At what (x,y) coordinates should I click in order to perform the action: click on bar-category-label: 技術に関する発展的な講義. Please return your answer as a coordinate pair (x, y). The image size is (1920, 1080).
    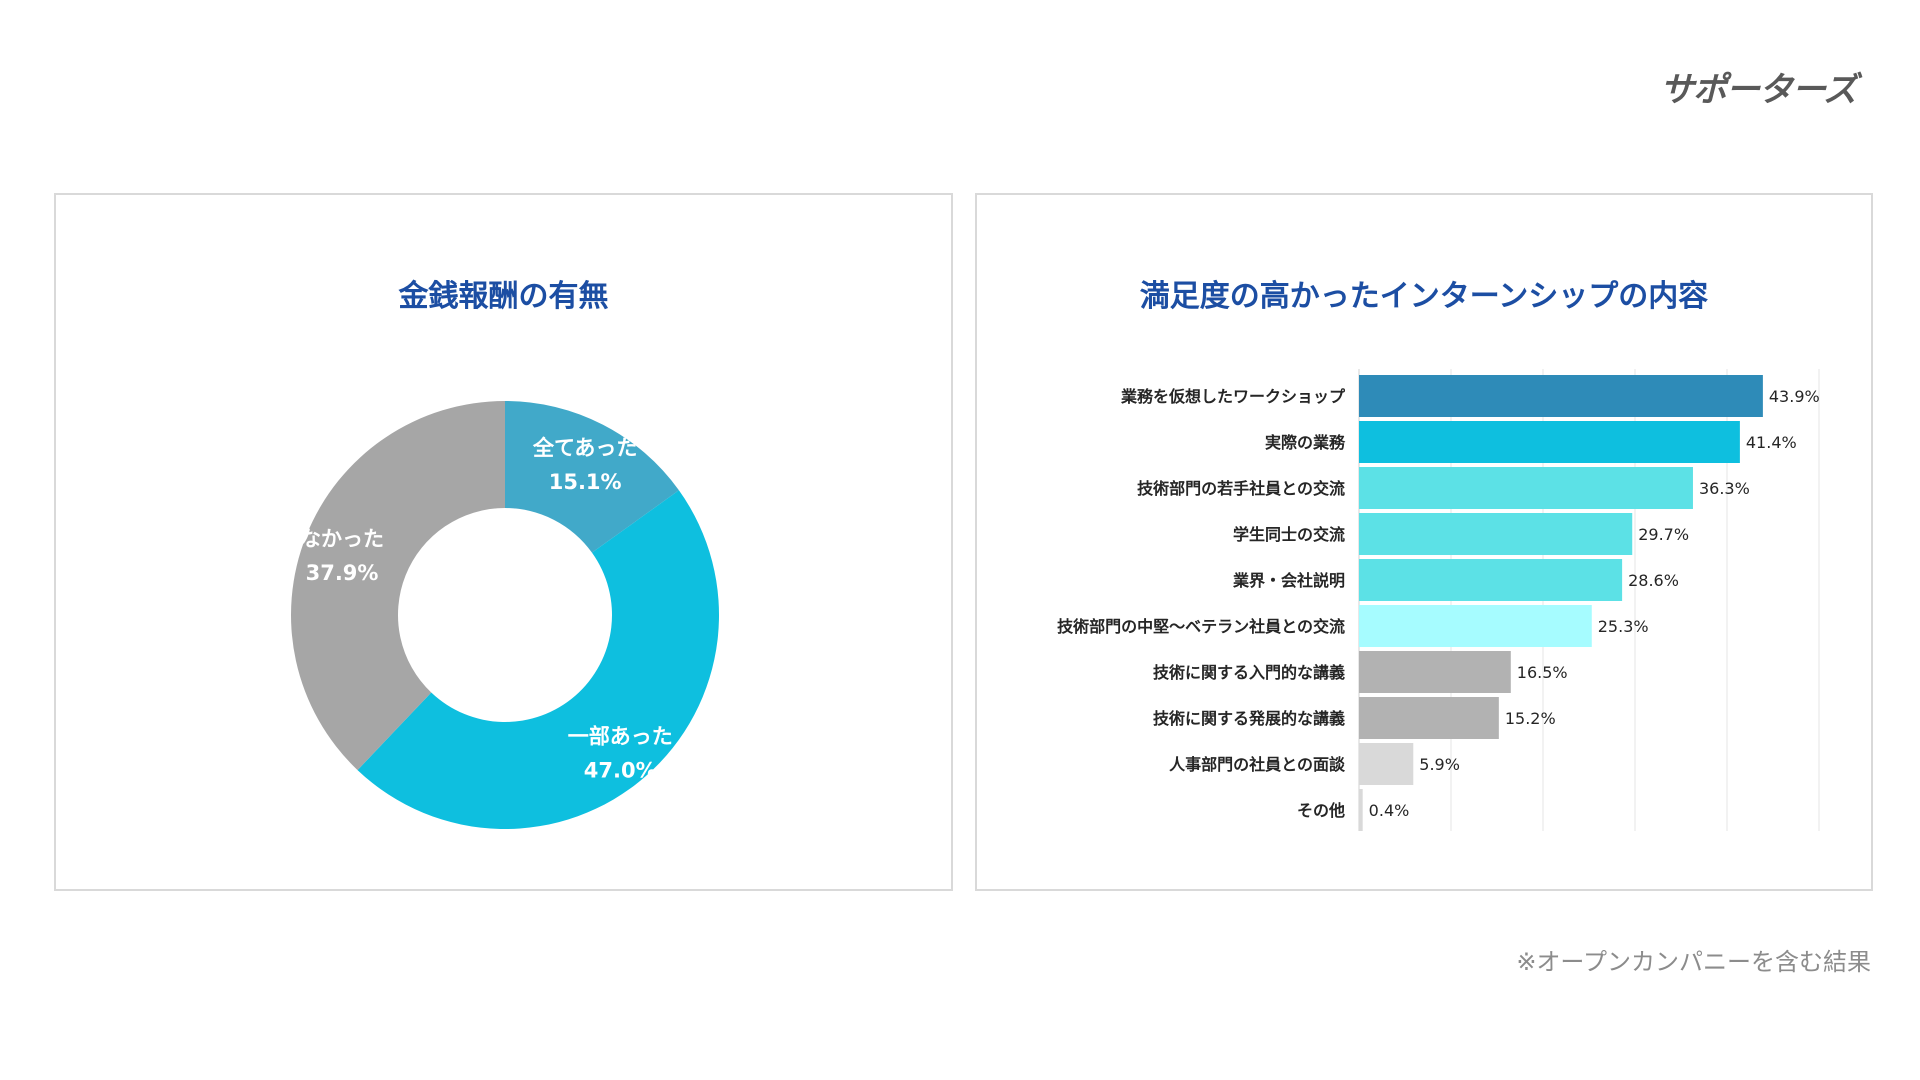
    Looking at the image, I should click on (1249, 718).